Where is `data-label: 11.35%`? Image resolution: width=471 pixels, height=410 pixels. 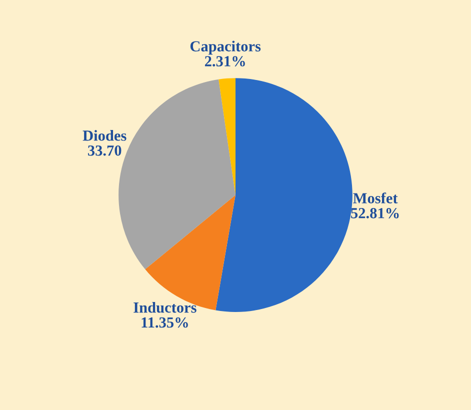 data-label: 11.35% is located at coordinates (165, 322).